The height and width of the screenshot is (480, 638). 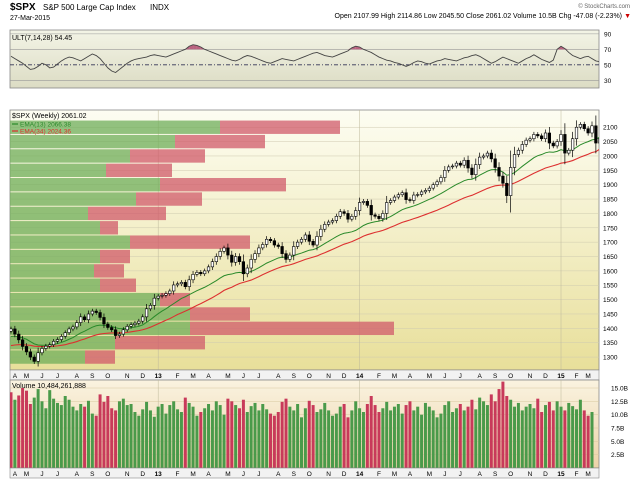 I want to click on exchange: INDX, so click(x=160, y=7).